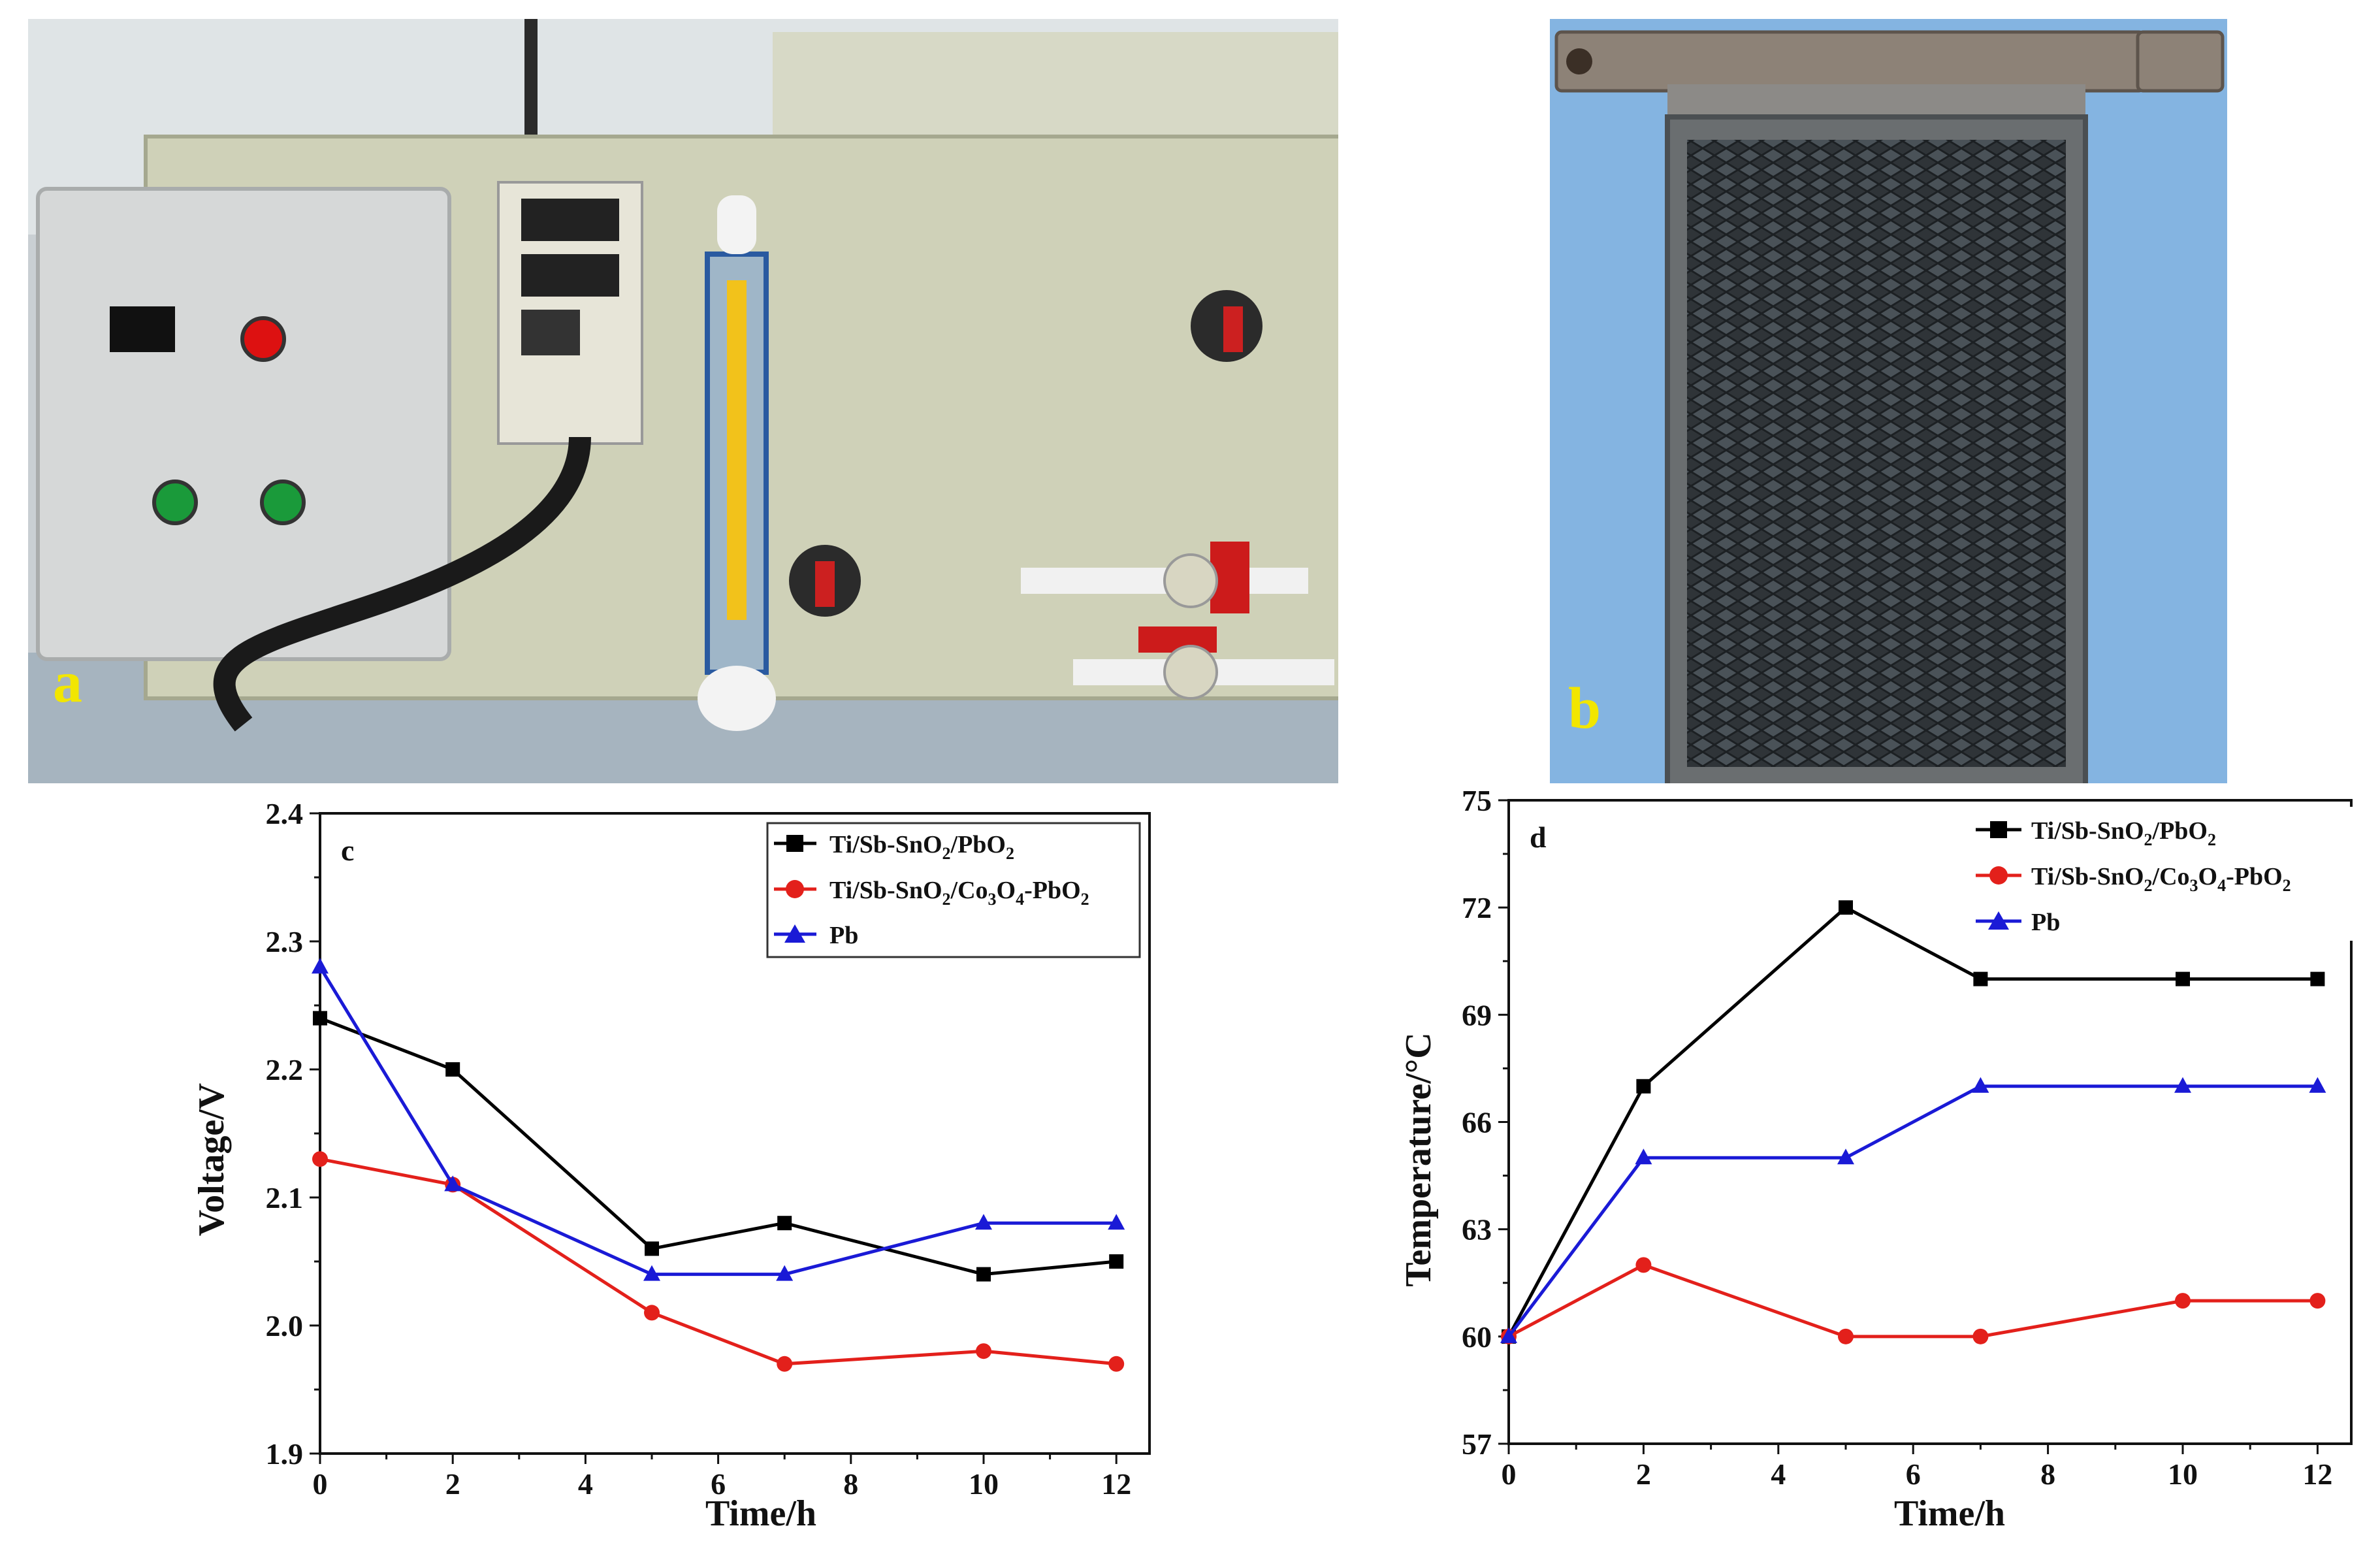 This screenshot has height=1545, width=2380. Describe the element at coordinates (1477, 1015) in the screenshot. I see `y-tick-label: 69` at that location.